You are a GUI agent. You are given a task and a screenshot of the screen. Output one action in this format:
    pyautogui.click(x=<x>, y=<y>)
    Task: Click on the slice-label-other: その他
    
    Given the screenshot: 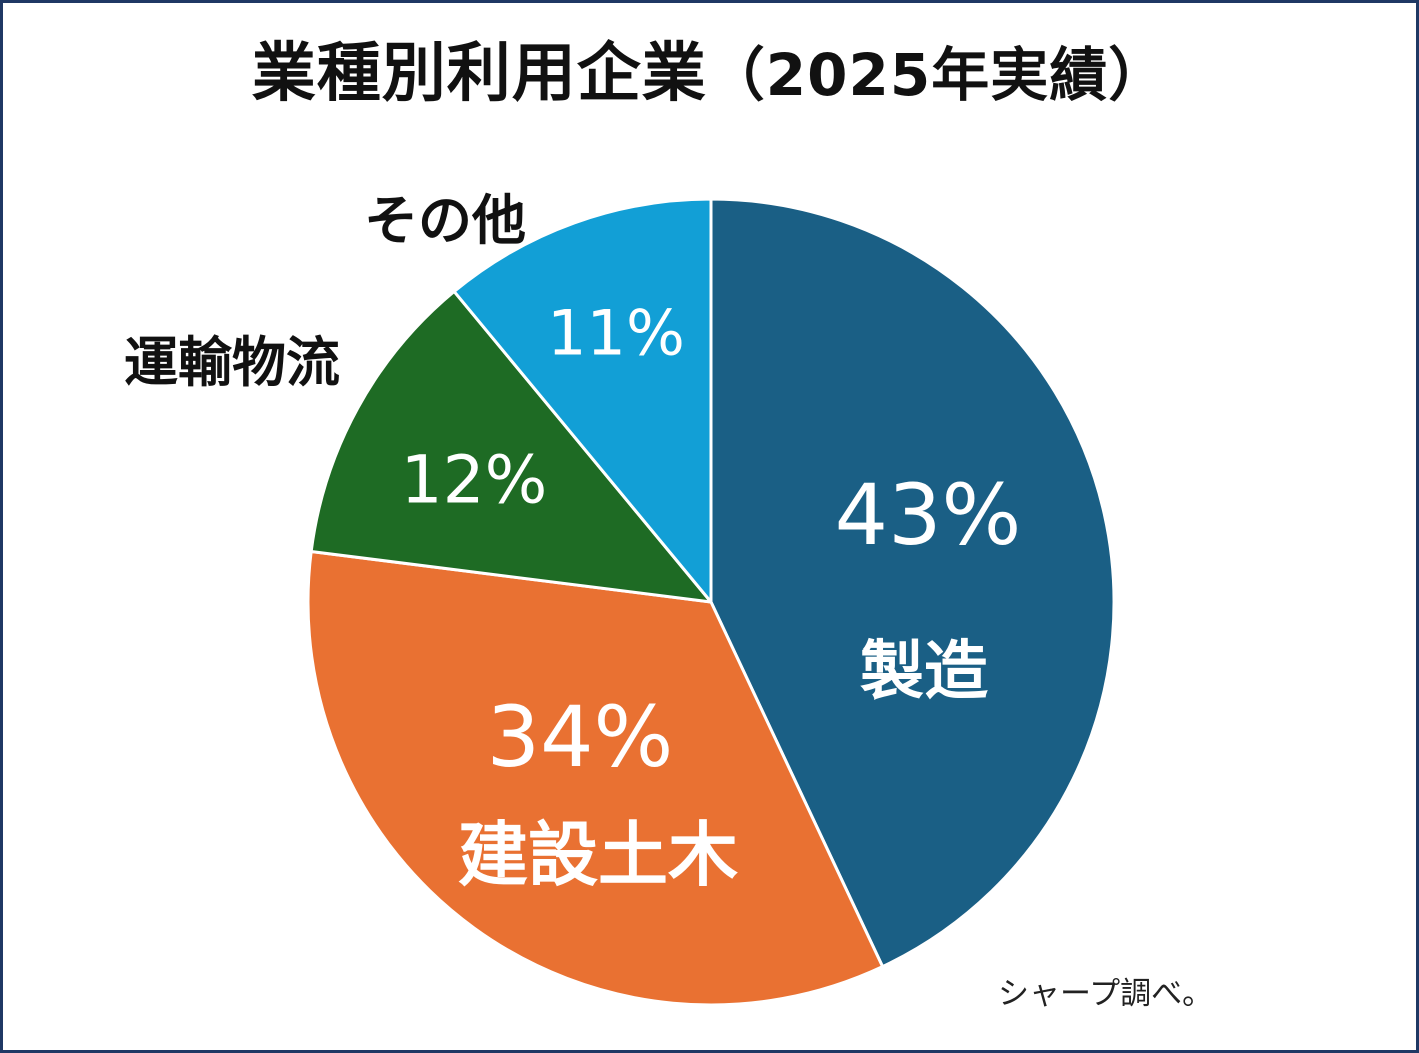 What is the action you would take?
    pyautogui.click(x=445, y=220)
    